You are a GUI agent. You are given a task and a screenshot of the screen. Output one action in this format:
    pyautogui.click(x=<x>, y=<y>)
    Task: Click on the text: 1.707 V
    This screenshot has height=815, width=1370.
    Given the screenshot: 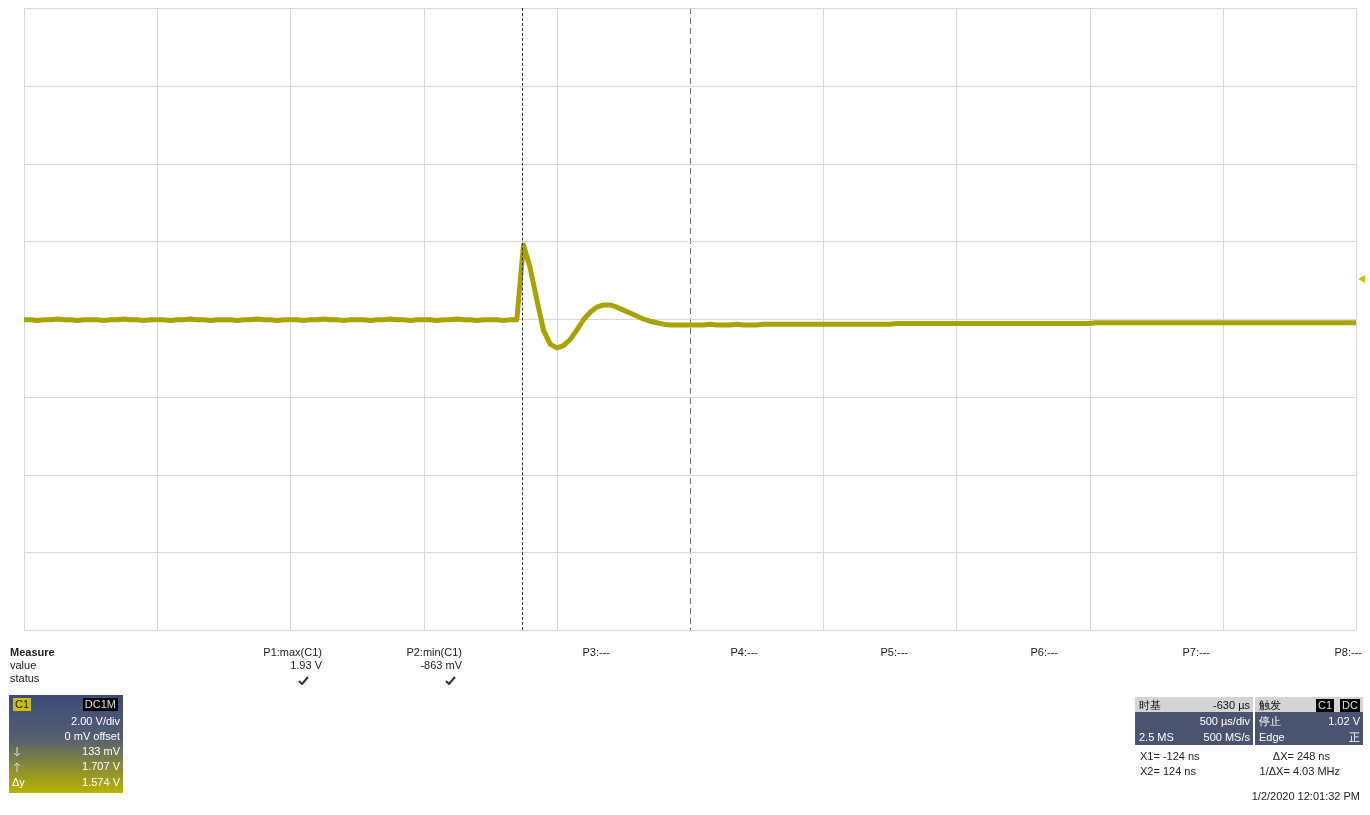 What is the action you would take?
    pyautogui.click(x=101, y=766)
    